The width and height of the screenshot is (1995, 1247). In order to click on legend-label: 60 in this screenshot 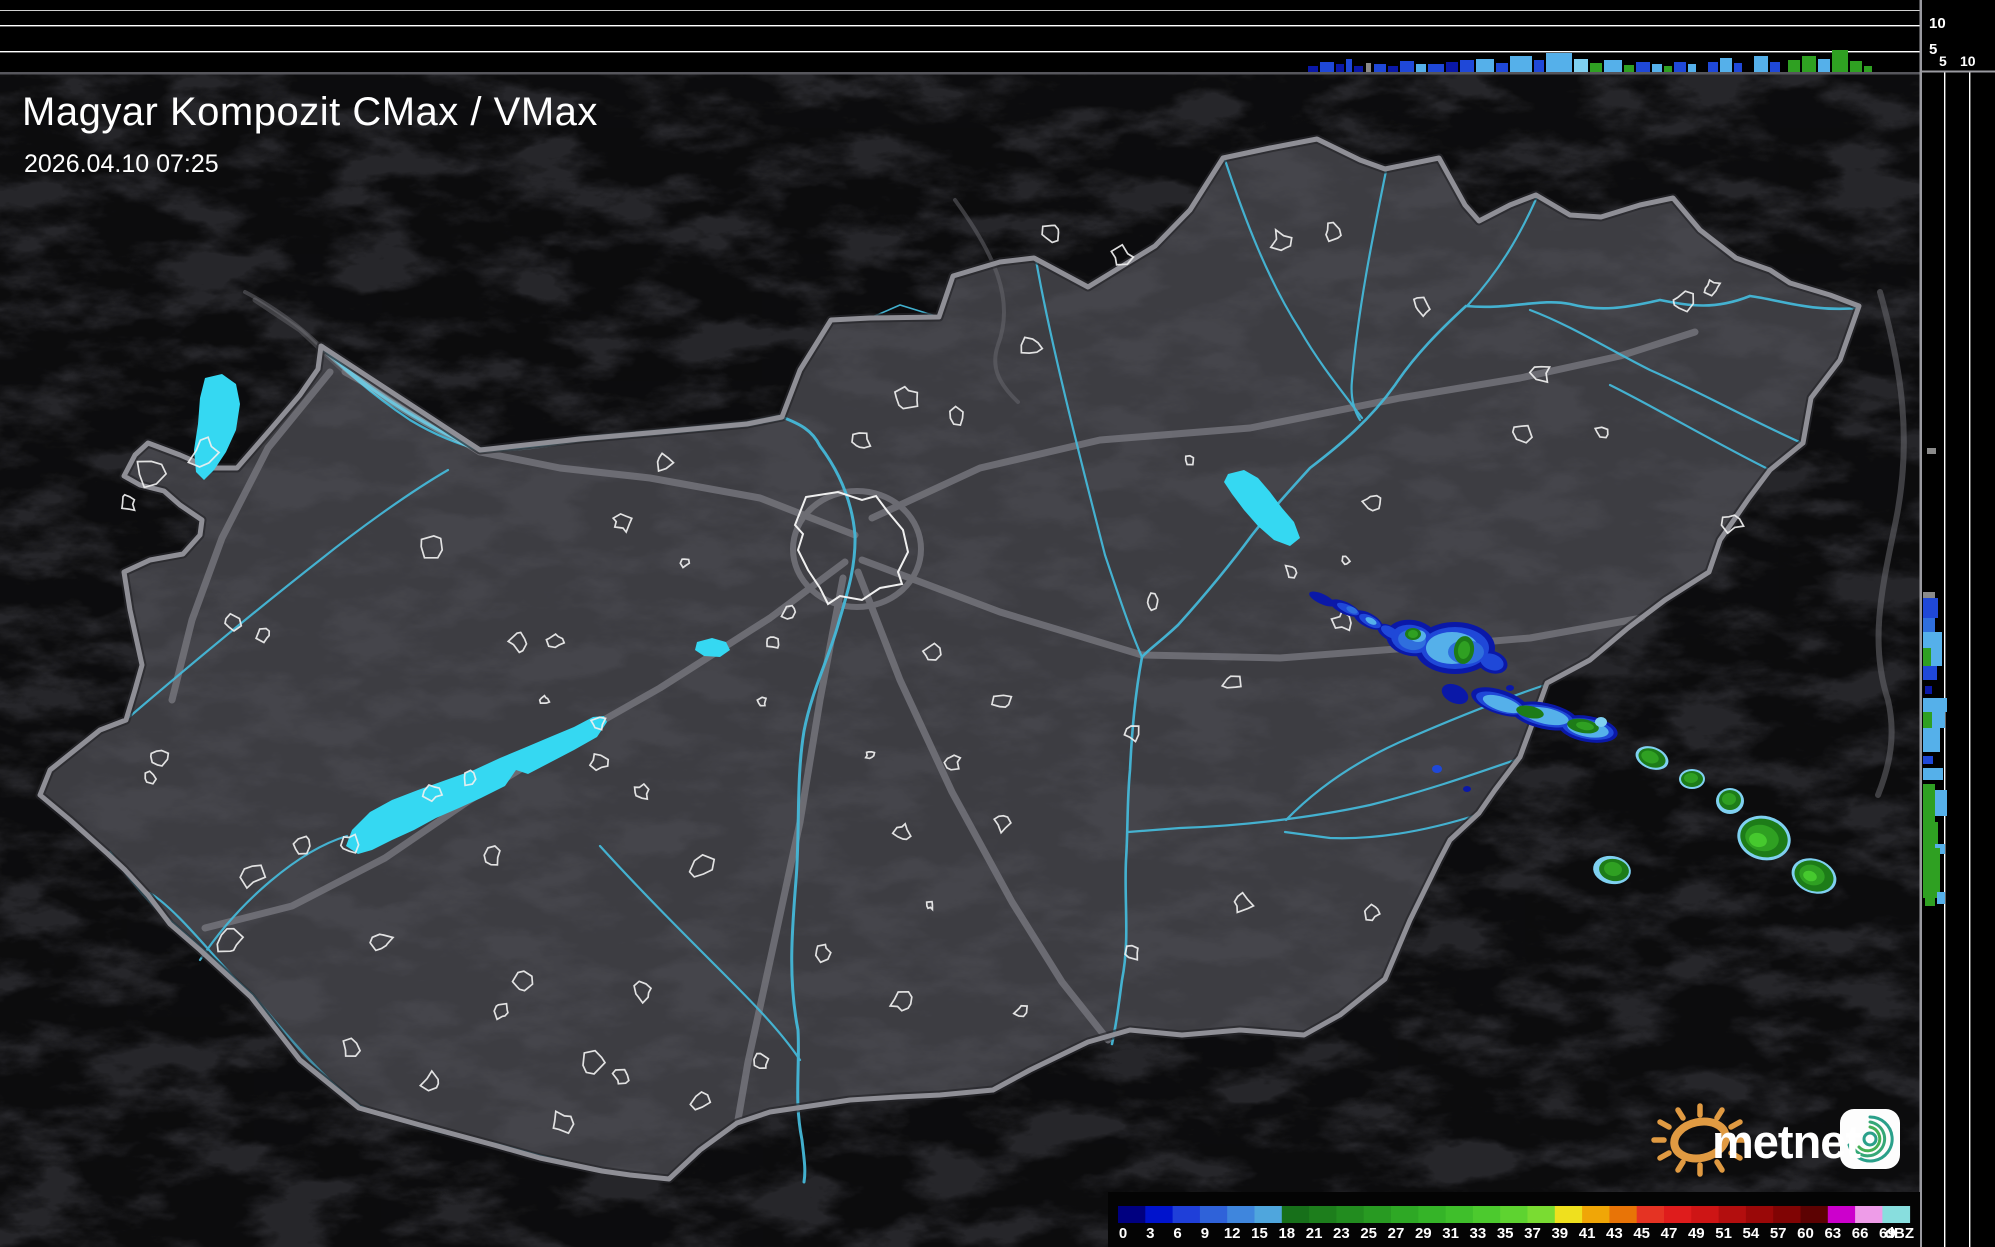, I will do `click(1805, 1233)`.